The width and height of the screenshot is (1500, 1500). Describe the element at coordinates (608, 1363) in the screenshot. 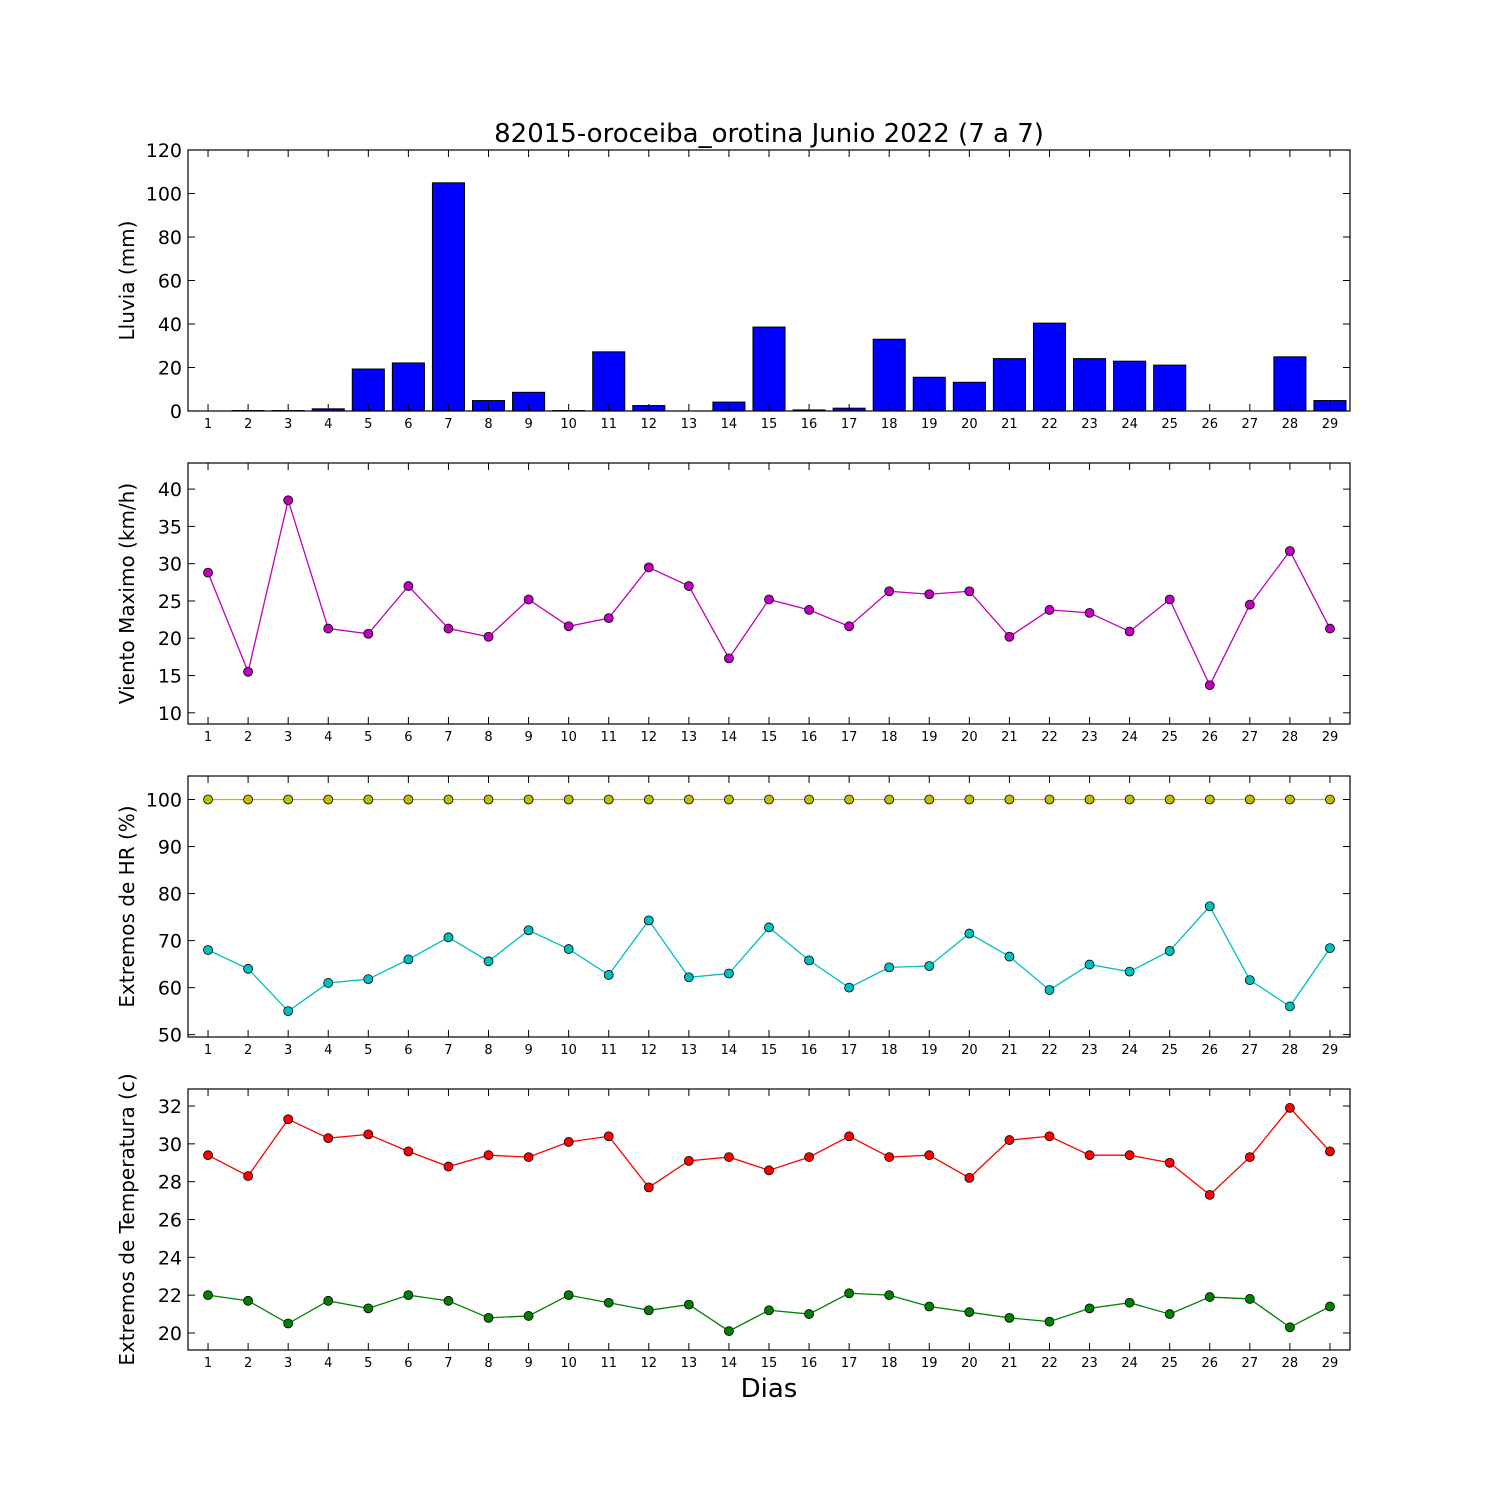

I see `x-tick-label: 11` at that location.